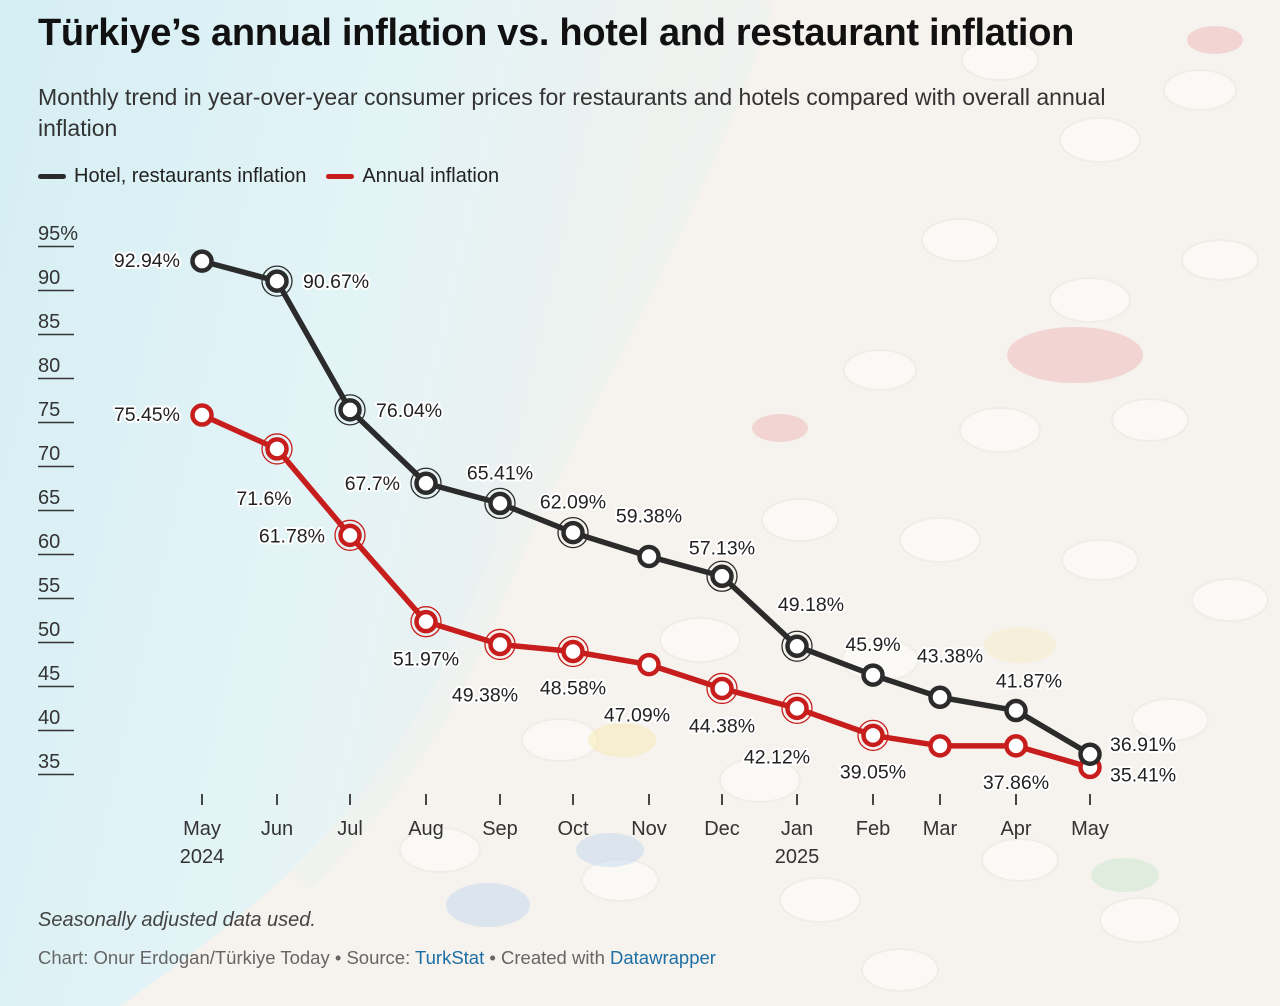 The height and width of the screenshot is (1006, 1280). Describe the element at coordinates (573, 688) in the screenshot. I see `data-label-annual: 48.58%` at that location.